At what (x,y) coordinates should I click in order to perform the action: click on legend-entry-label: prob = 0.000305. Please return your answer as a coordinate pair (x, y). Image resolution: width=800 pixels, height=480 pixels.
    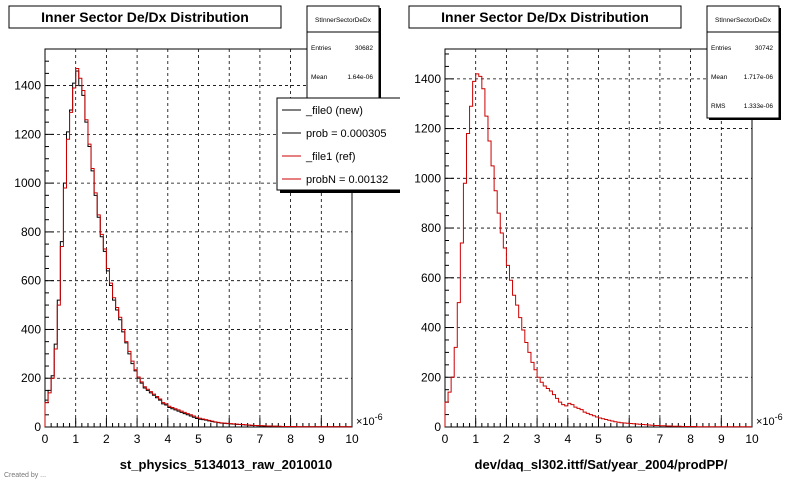
    Looking at the image, I should click on (346, 134).